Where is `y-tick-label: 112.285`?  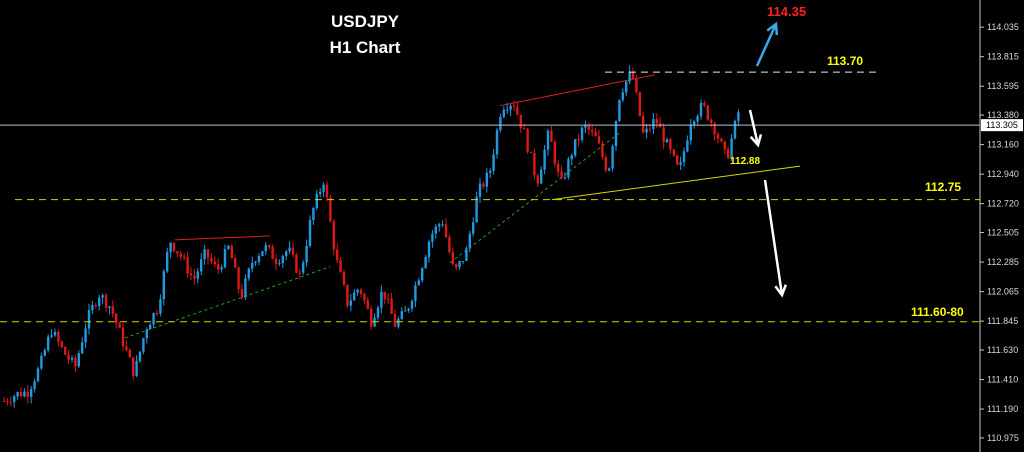 y-tick-label: 112.285 is located at coordinates (1003, 262).